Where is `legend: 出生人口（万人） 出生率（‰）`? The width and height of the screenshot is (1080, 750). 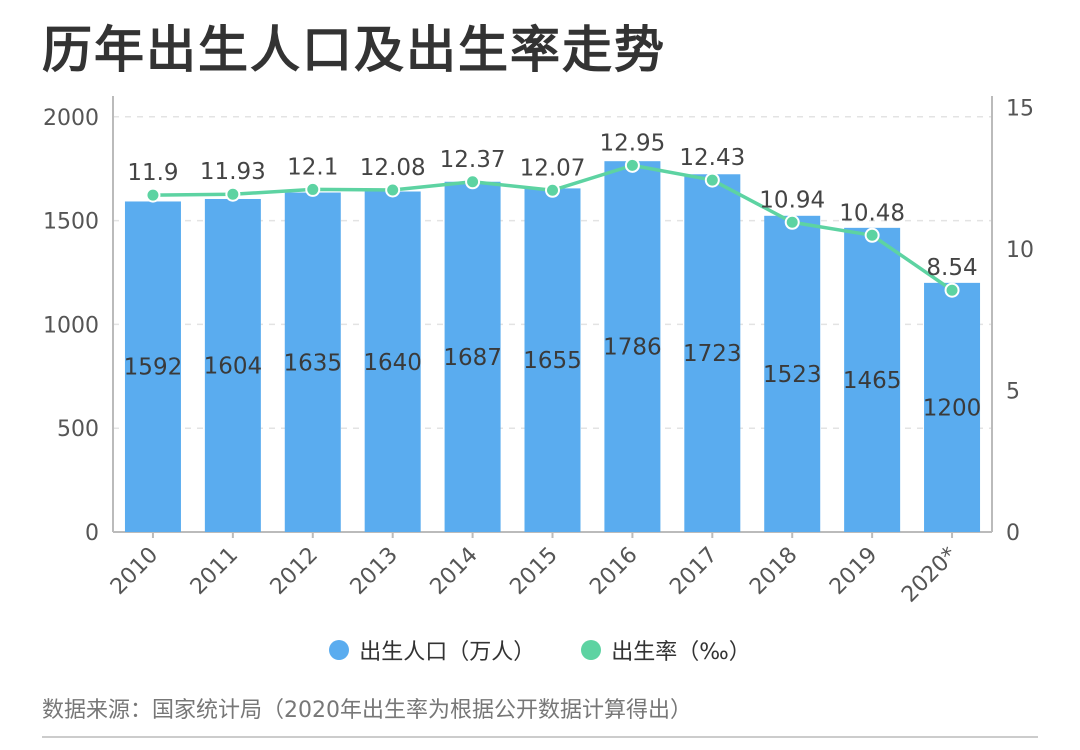 legend: 出生人口（万人） 出生率（‰） is located at coordinates (540, 650).